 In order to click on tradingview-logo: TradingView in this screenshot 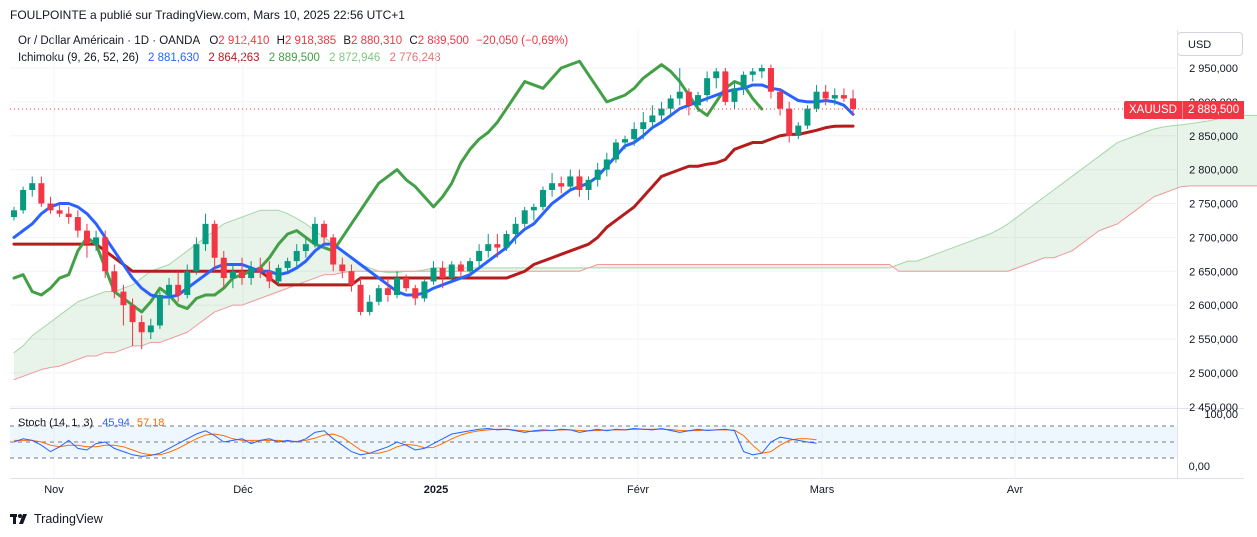, I will do `click(56, 519)`.